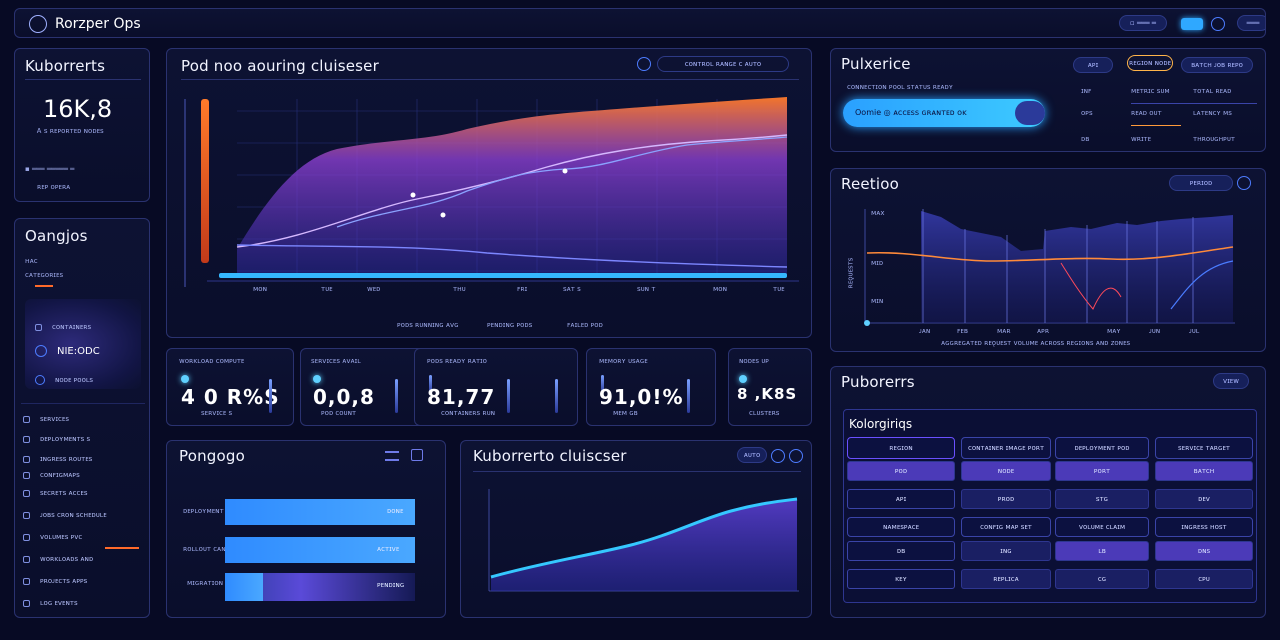 This screenshot has height=640, width=1280. I want to click on pulse-pill: ʙᴀᴛᴄʜ ᴊᴏʙ ʀᴇᴘᴏ, so click(1217, 65).